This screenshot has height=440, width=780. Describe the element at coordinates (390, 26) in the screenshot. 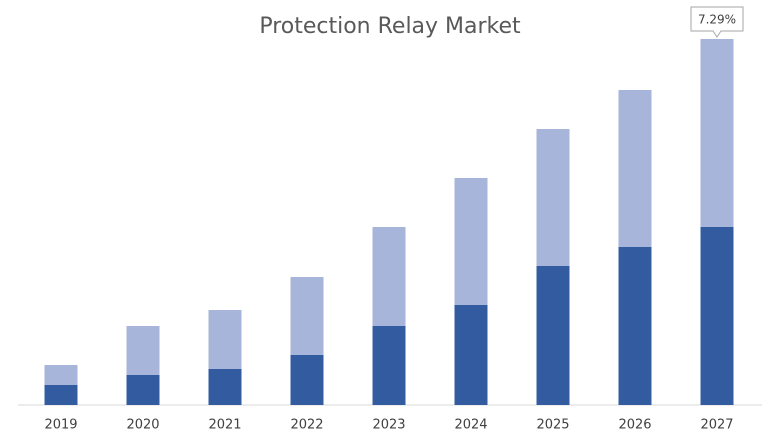

I see `chart-title: Protection Relay Market` at that location.